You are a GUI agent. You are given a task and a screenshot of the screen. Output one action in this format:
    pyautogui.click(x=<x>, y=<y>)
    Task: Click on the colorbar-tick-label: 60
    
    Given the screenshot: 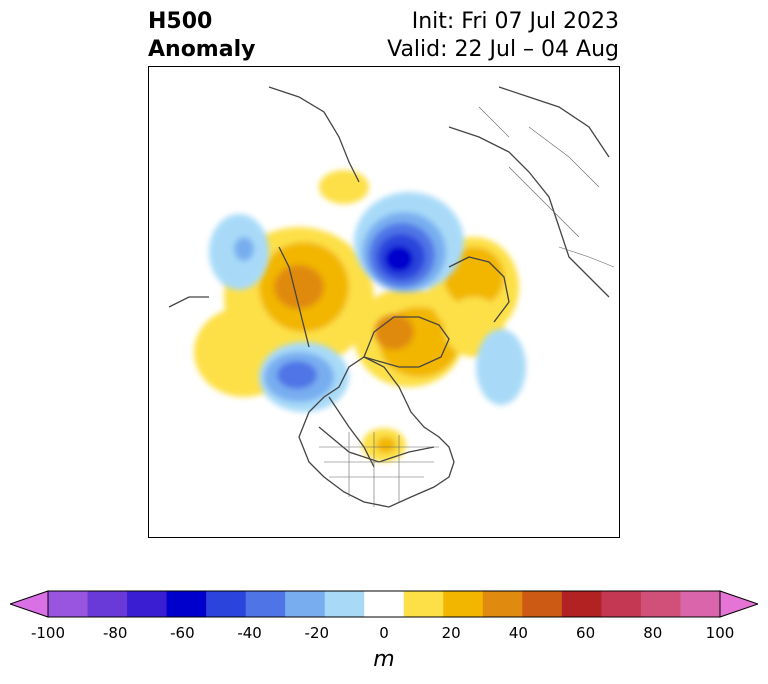 What is the action you would take?
    pyautogui.click(x=586, y=633)
    